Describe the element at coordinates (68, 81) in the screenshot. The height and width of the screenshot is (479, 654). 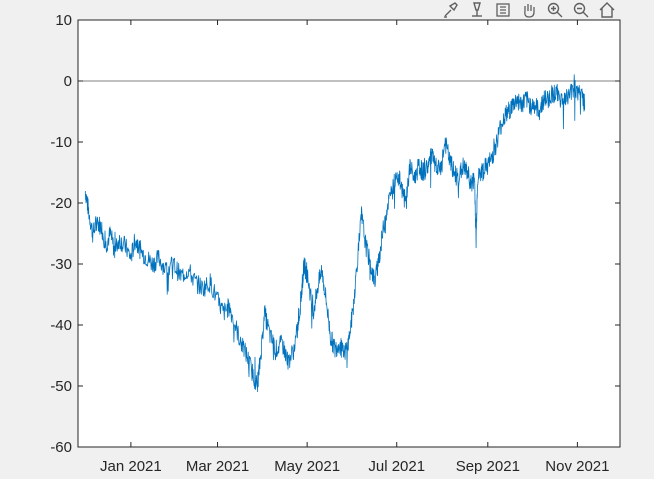
I see `y-tick-label: 0` at that location.